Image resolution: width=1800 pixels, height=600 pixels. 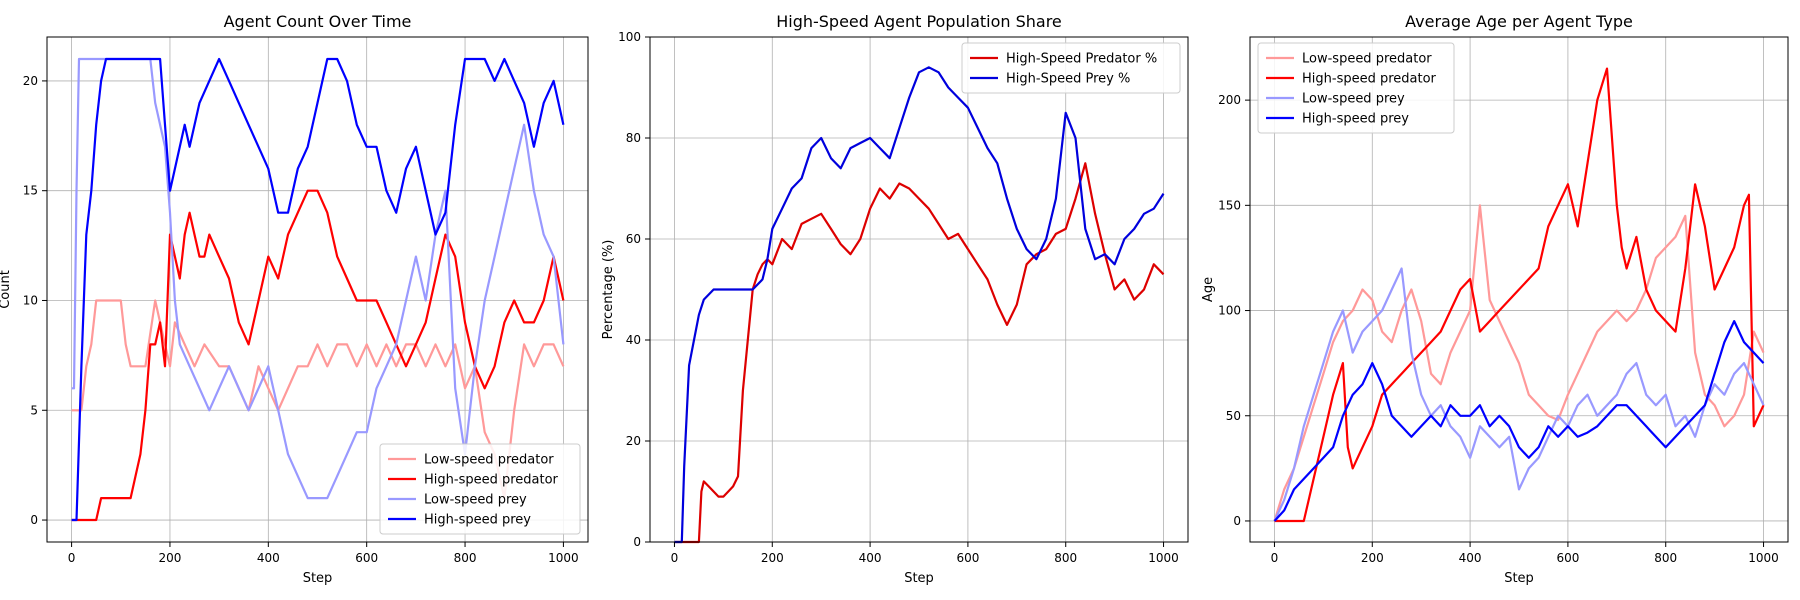 I want to click on legend-label-1: High-Speed Prey %, so click(x=1068, y=79).